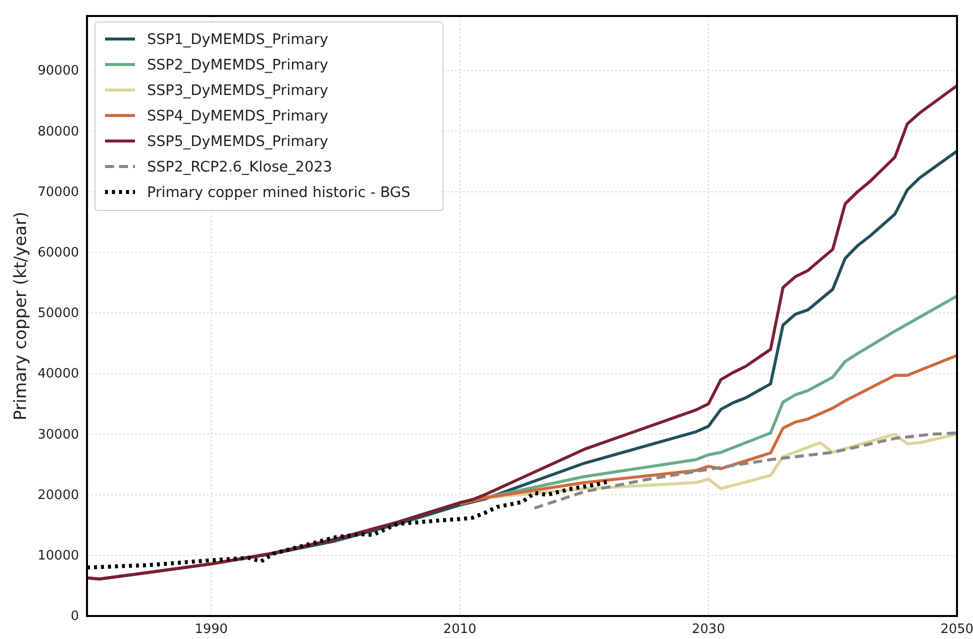  I want to click on y-tick-label: 80000, so click(58, 132).